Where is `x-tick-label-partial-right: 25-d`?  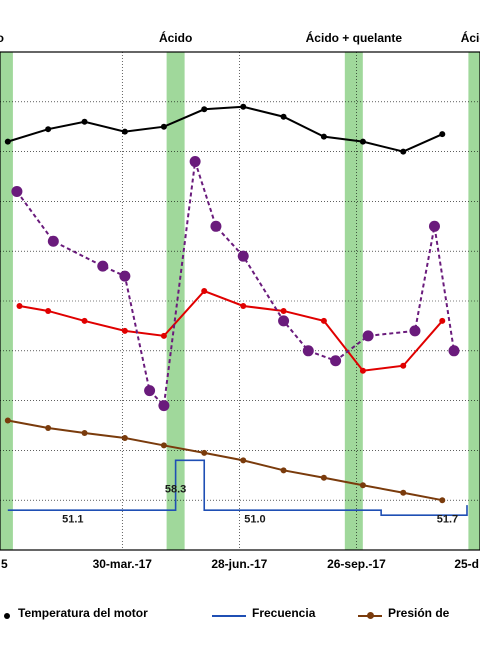
x-tick-label-partial-right: 25-d is located at coordinates (466, 564).